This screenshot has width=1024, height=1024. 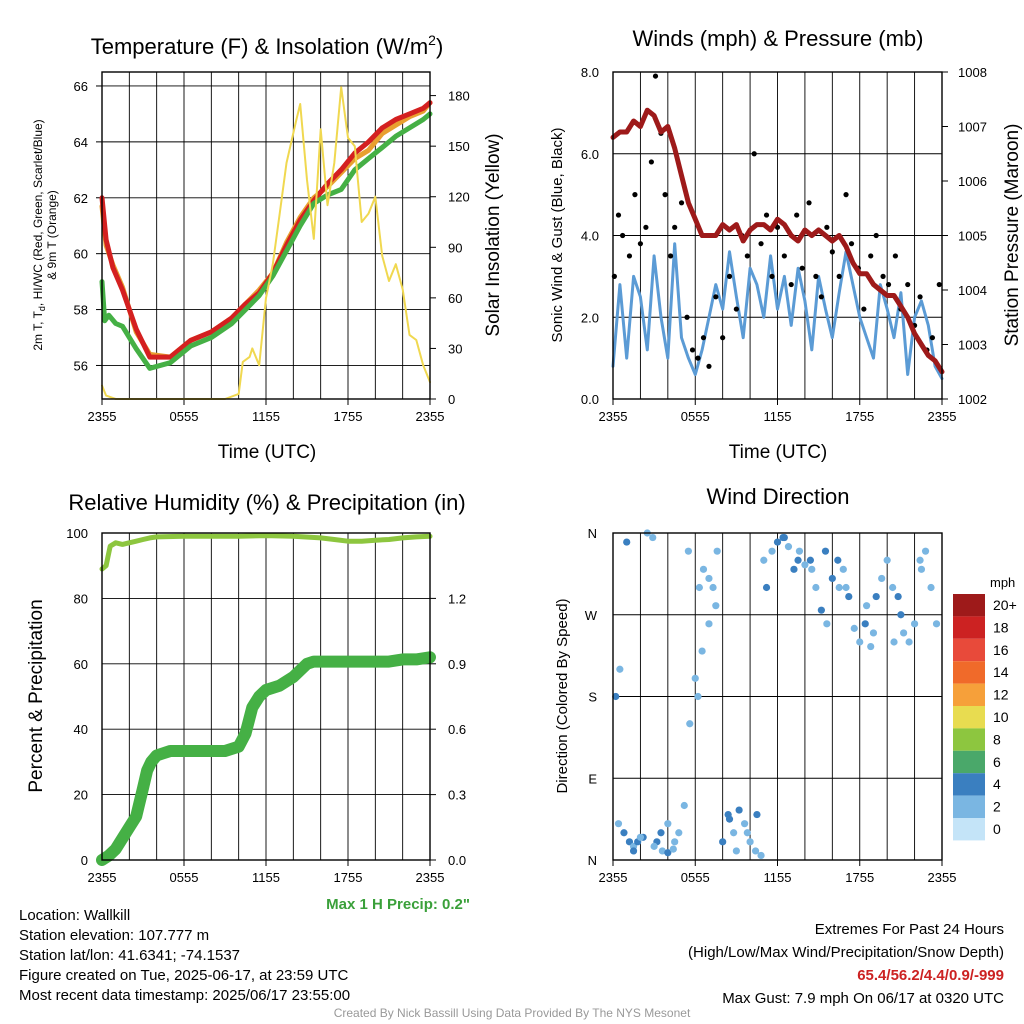 I want to click on legend-label: 4, so click(x=997, y=784).